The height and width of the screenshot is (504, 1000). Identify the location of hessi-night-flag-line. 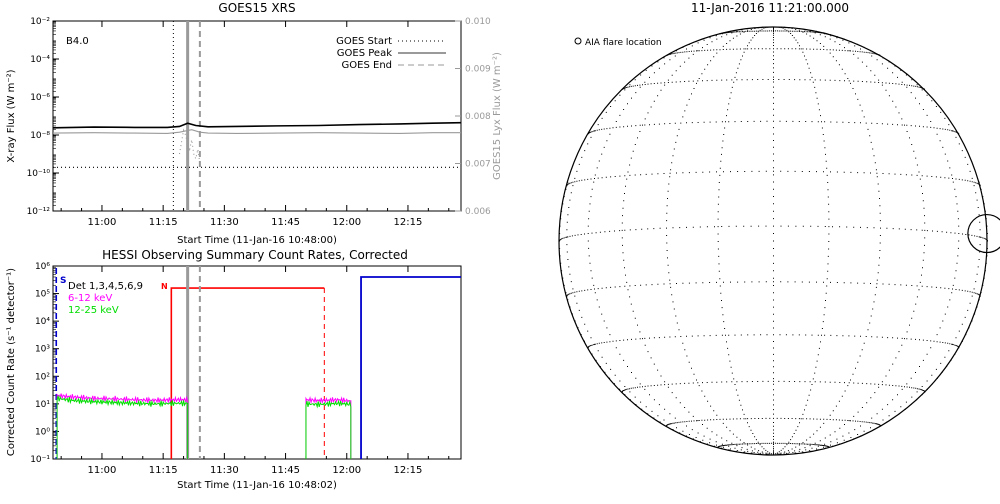
(247, 373).